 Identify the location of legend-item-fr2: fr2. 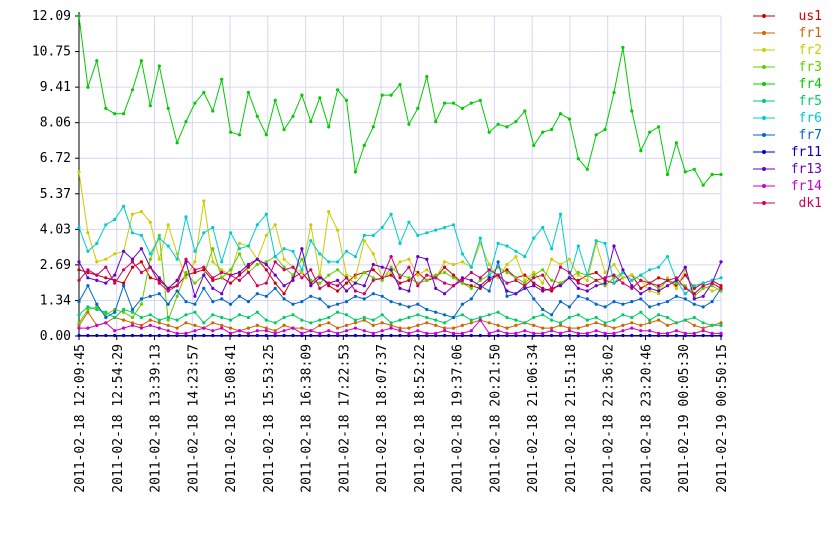
(787, 50).